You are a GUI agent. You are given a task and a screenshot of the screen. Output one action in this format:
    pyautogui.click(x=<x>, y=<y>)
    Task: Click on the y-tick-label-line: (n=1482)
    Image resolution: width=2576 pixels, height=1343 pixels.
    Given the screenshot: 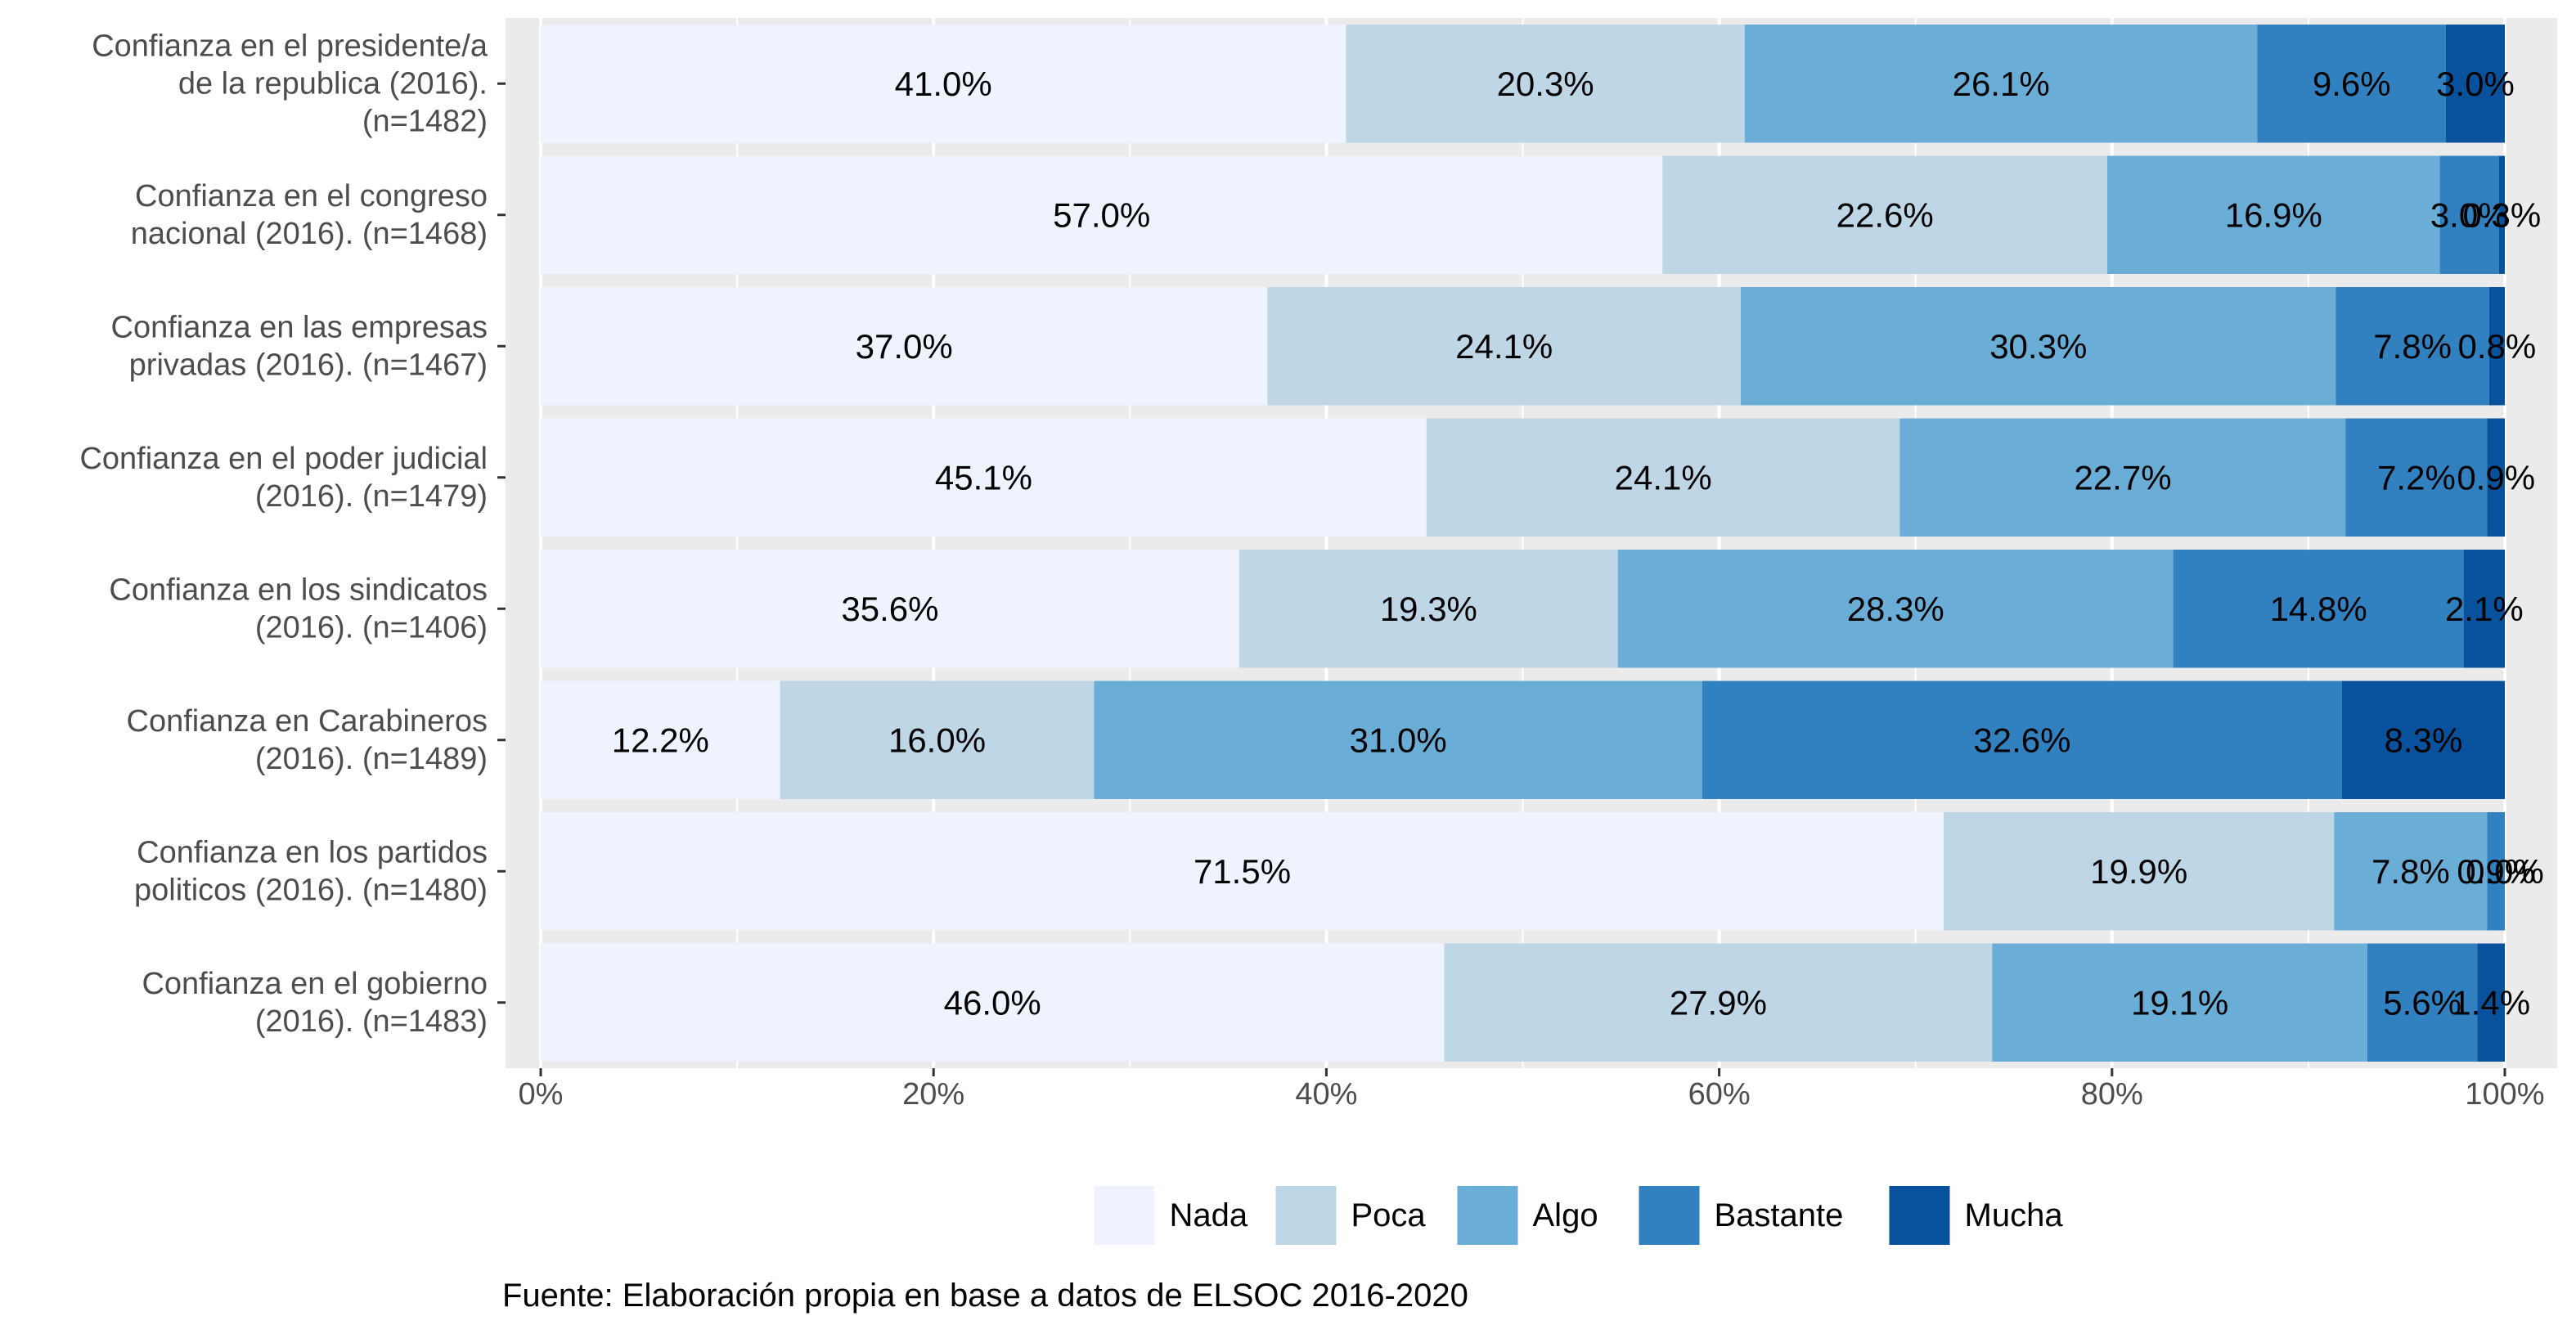 What is the action you would take?
    pyautogui.click(x=425, y=121)
    